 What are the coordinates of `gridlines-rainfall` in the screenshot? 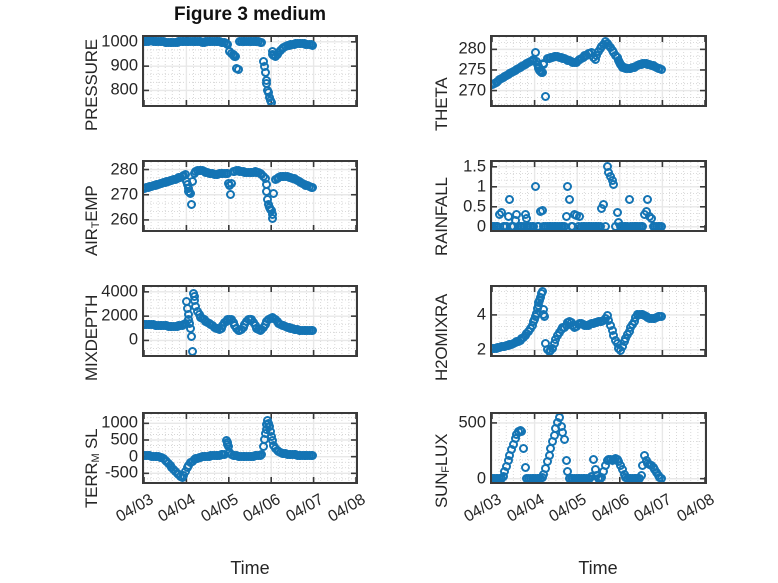 It's located at (598, 196).